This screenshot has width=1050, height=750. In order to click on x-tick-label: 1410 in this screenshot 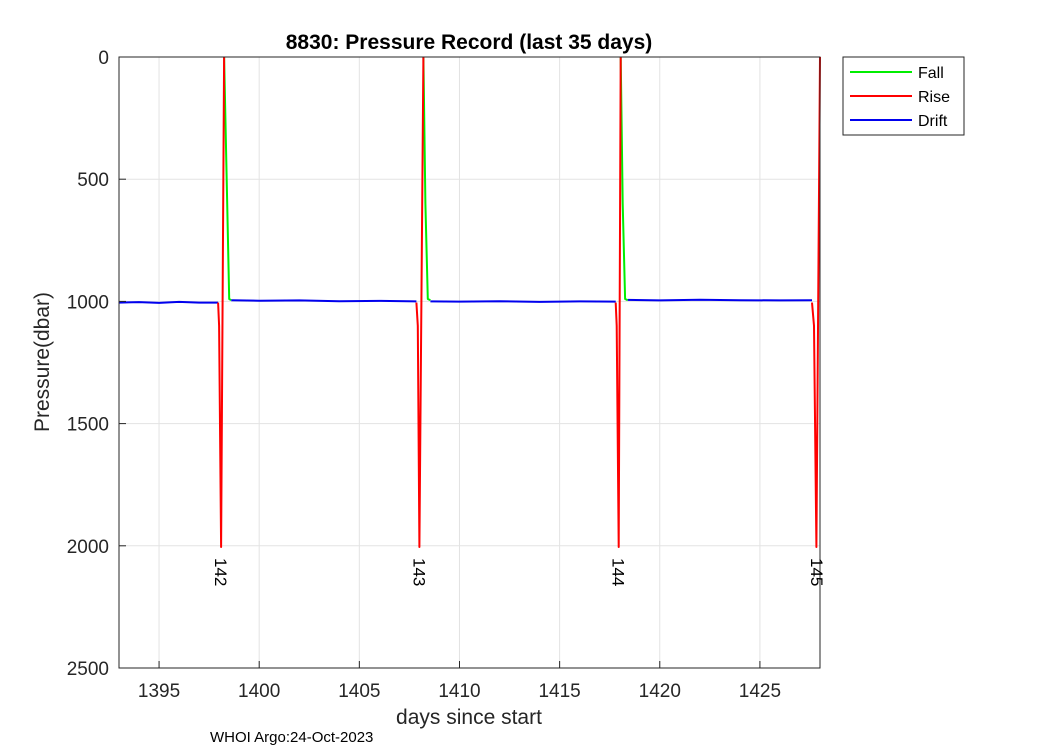, I will do `click(459, 691)`.